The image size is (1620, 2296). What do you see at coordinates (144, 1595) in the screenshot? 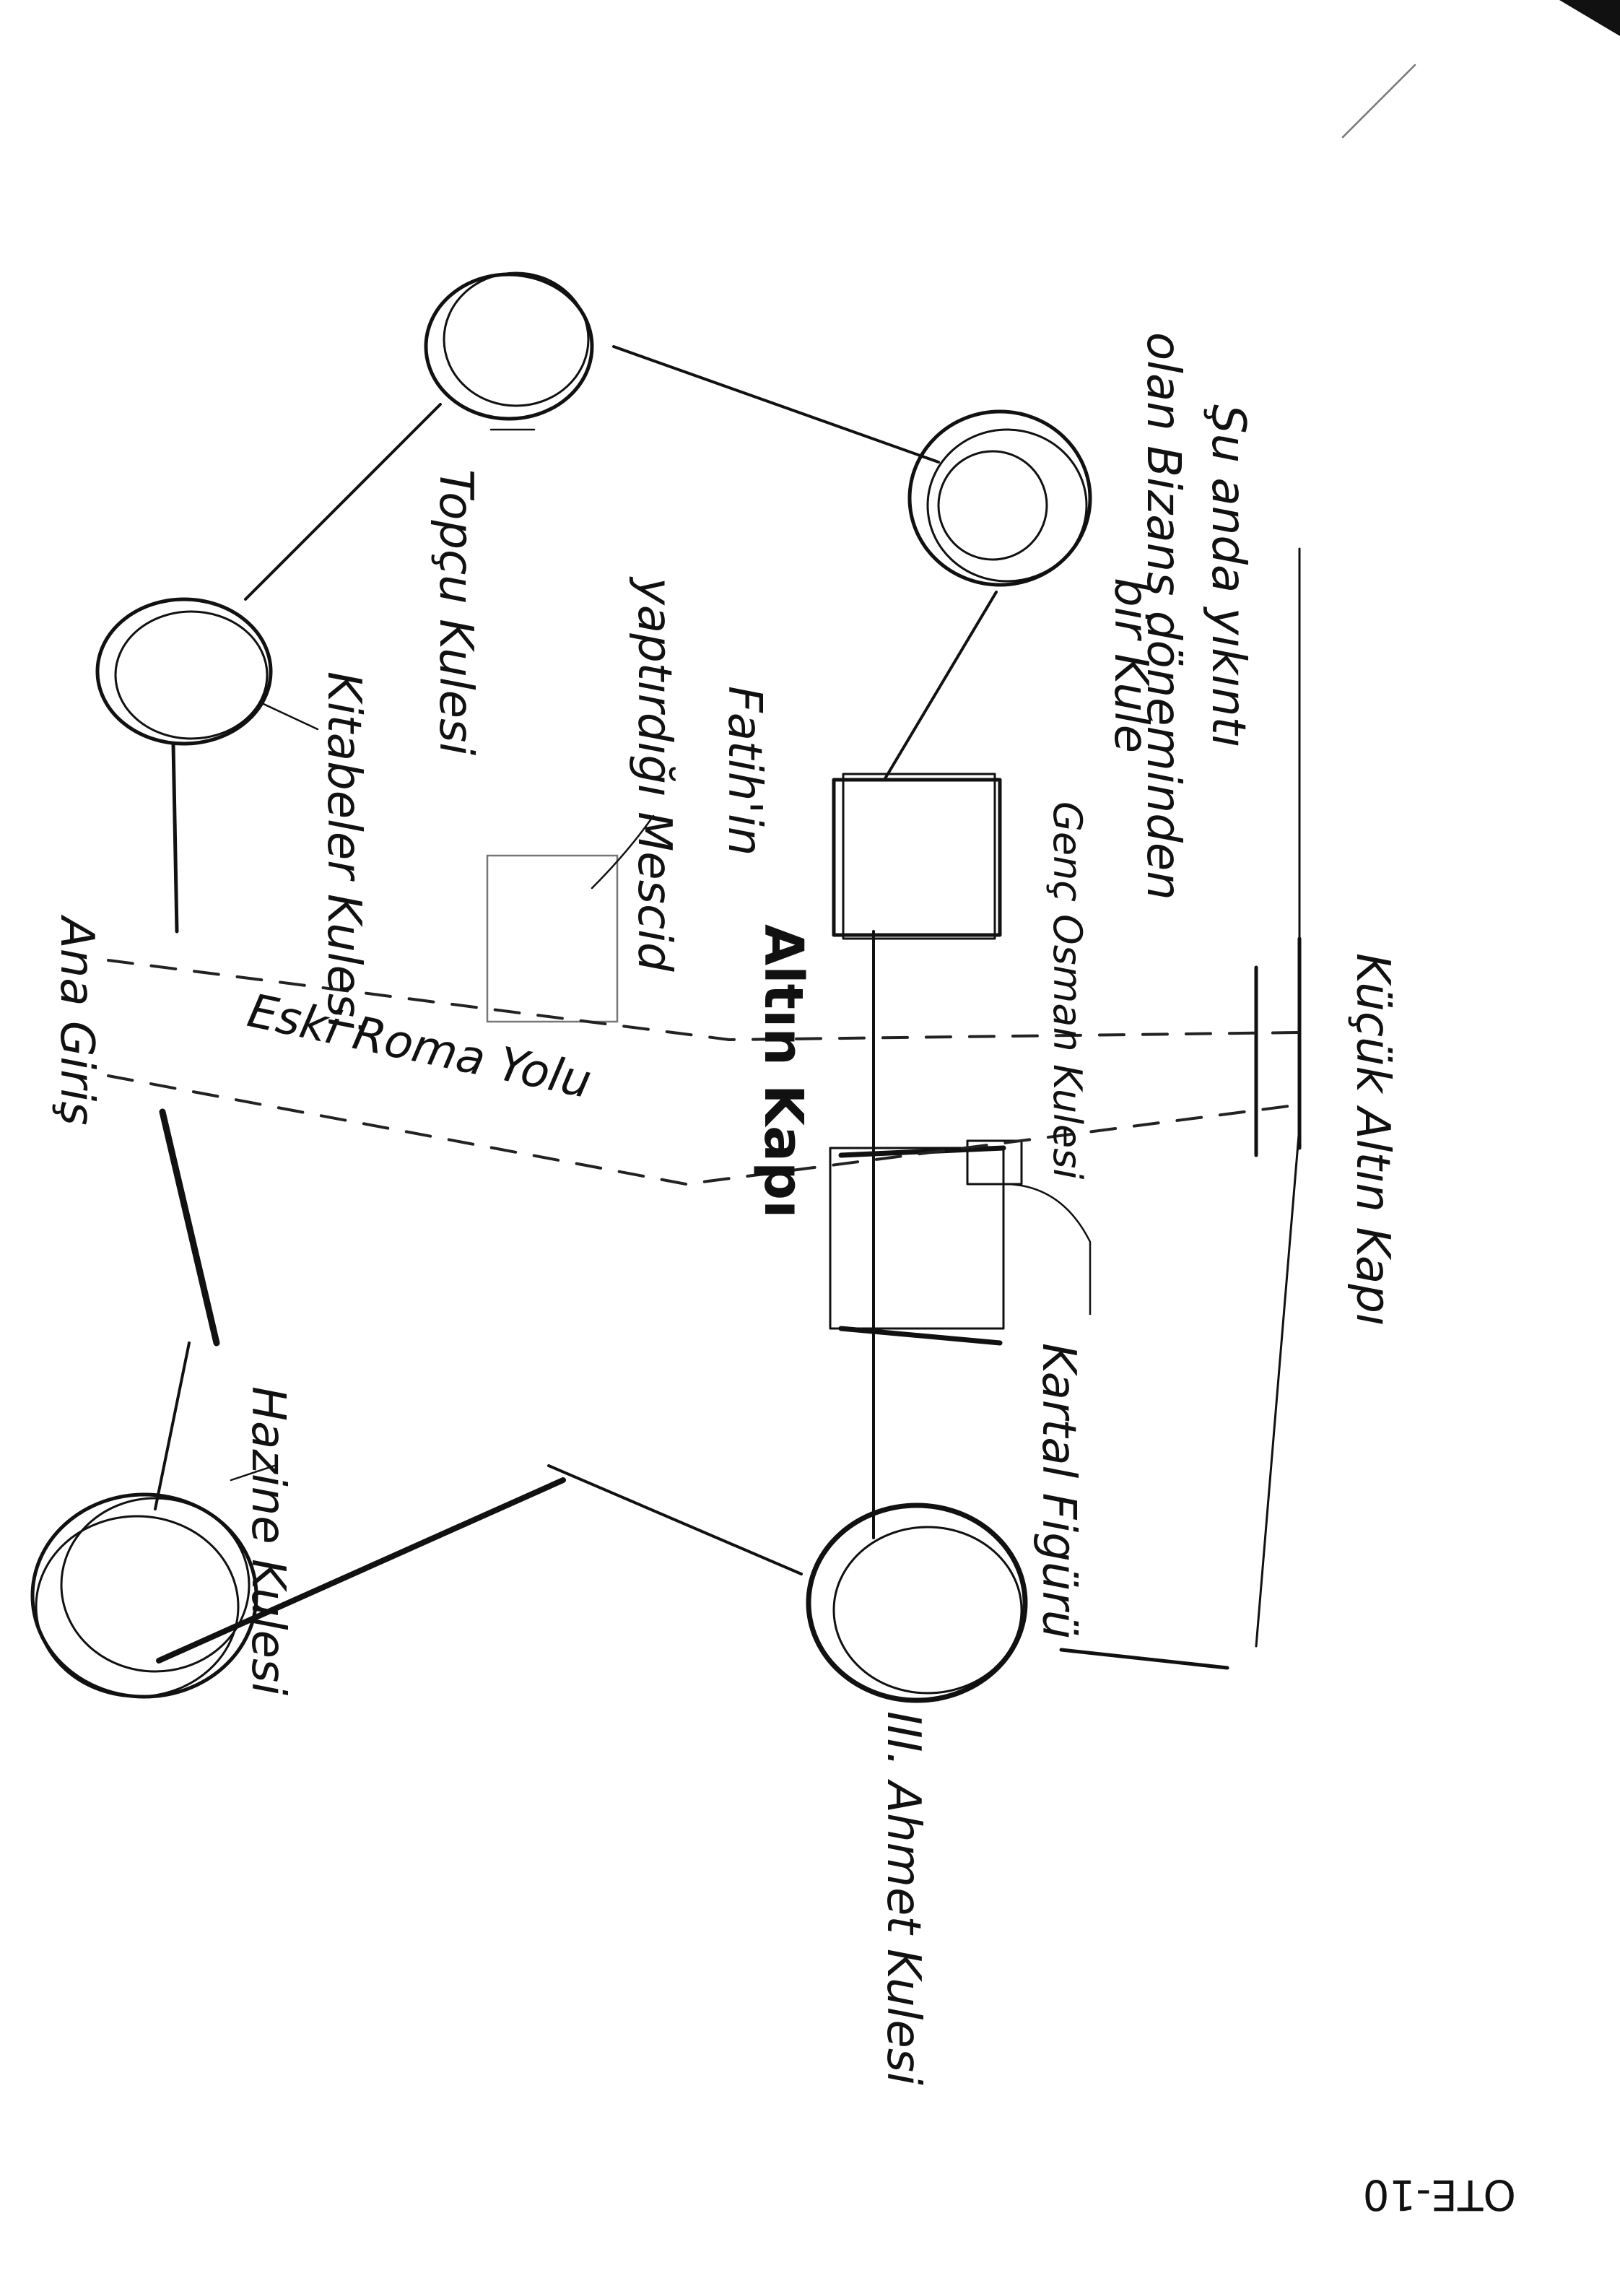
I see `tower-hazine-circle` at bounding box center [144, 1595].